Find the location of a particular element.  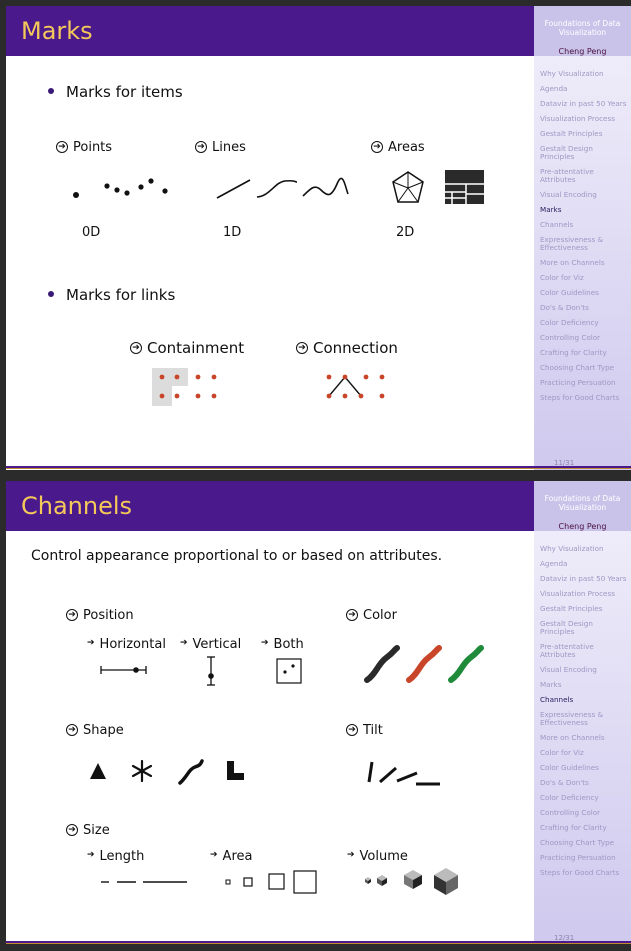

shape-heading: ➔ Shape is located at coordinates (95, 730).